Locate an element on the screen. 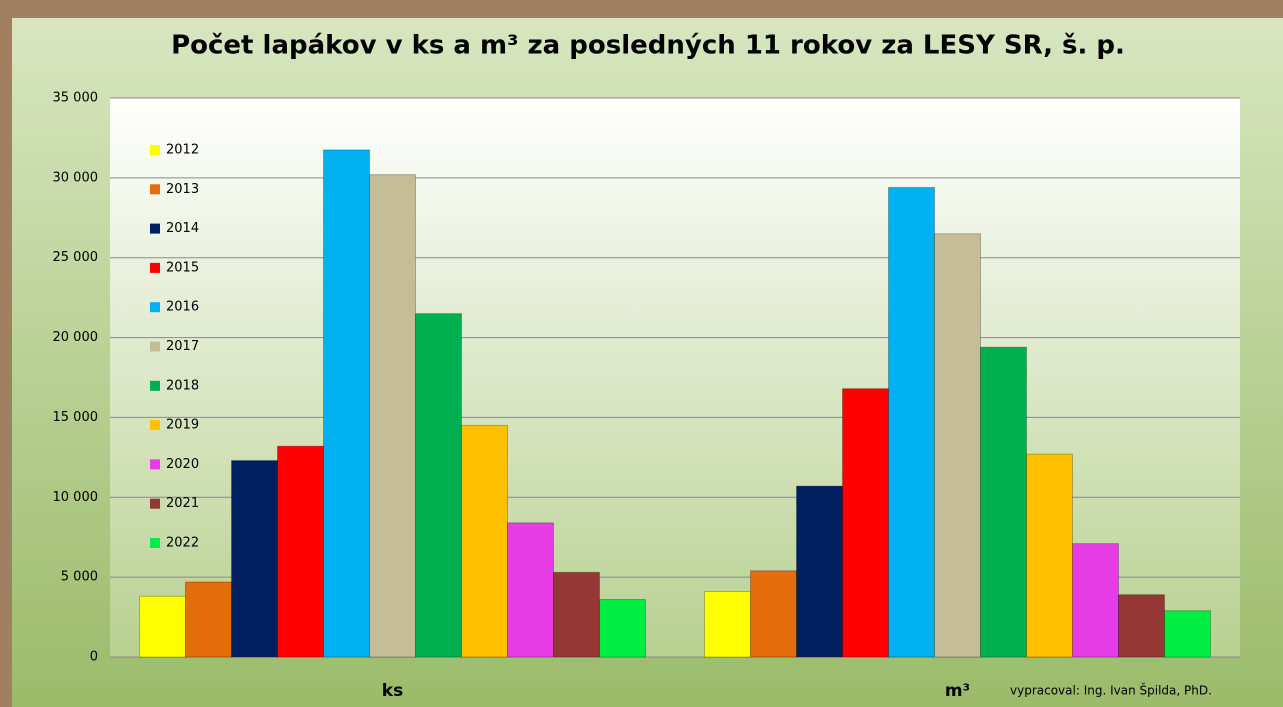 This screenshot has width=1283, height=707. y-tick-label: 0 is located at coordinates (94, 657).